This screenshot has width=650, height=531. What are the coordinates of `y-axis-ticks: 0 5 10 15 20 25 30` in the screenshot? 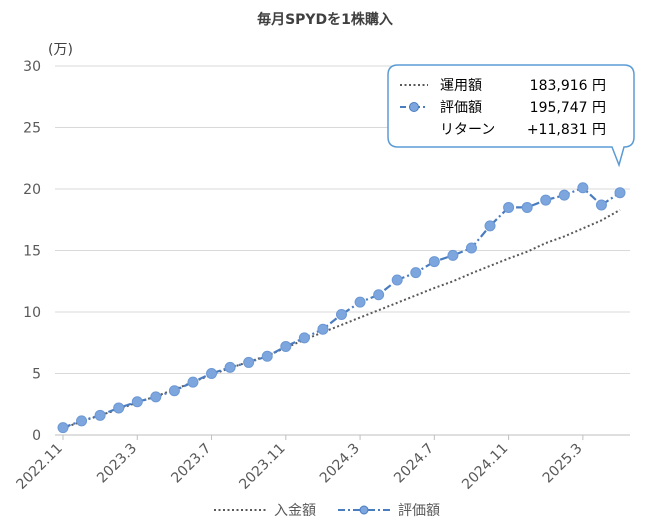 It's located at (32, 251).